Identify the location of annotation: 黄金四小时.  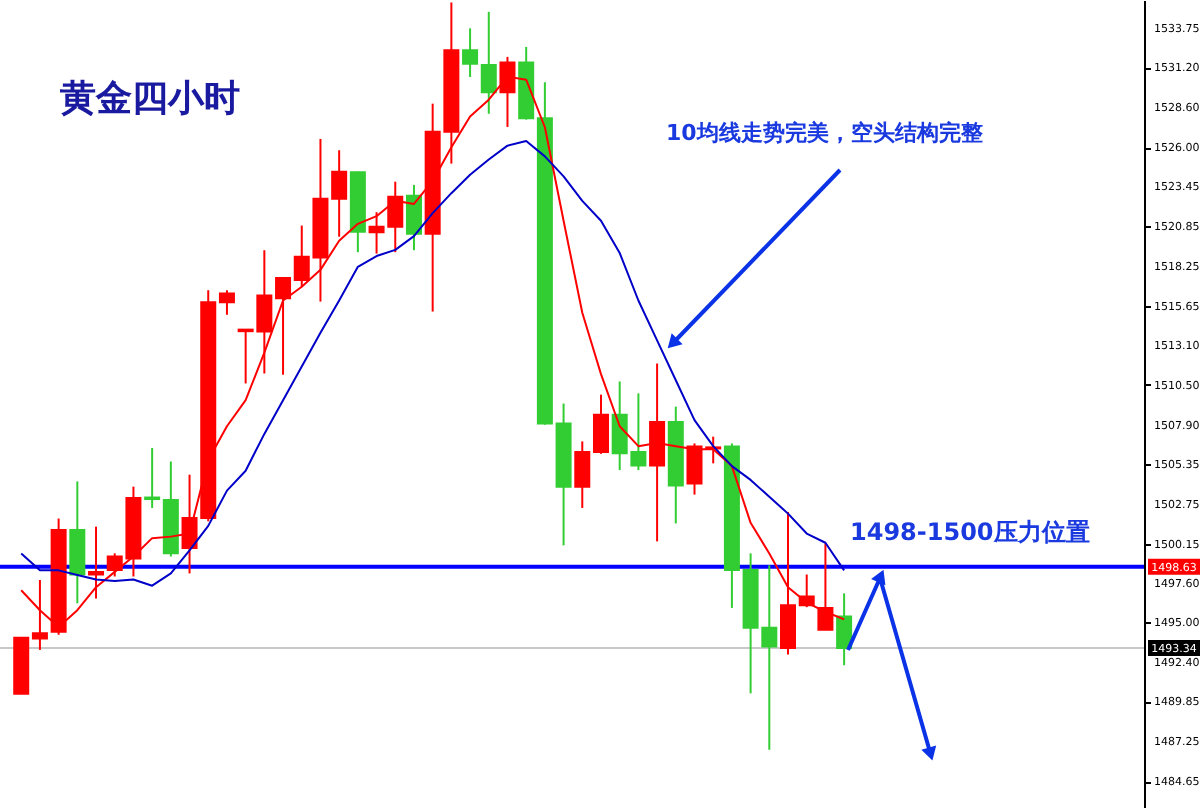
(149, 99).